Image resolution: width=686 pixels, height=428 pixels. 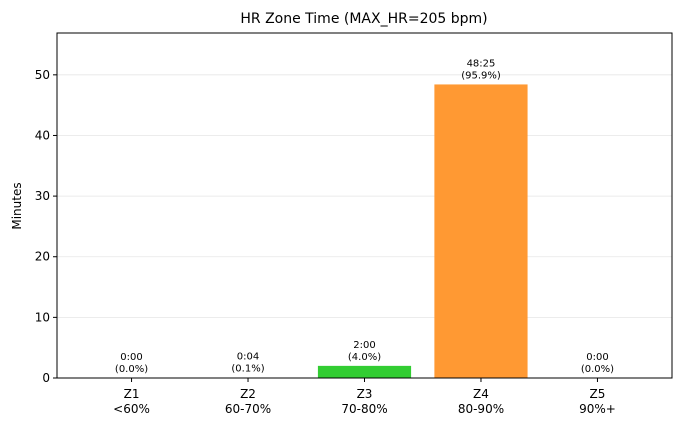 I want to click on x-tick-label-line: Z4, so click(x=481, y=394).